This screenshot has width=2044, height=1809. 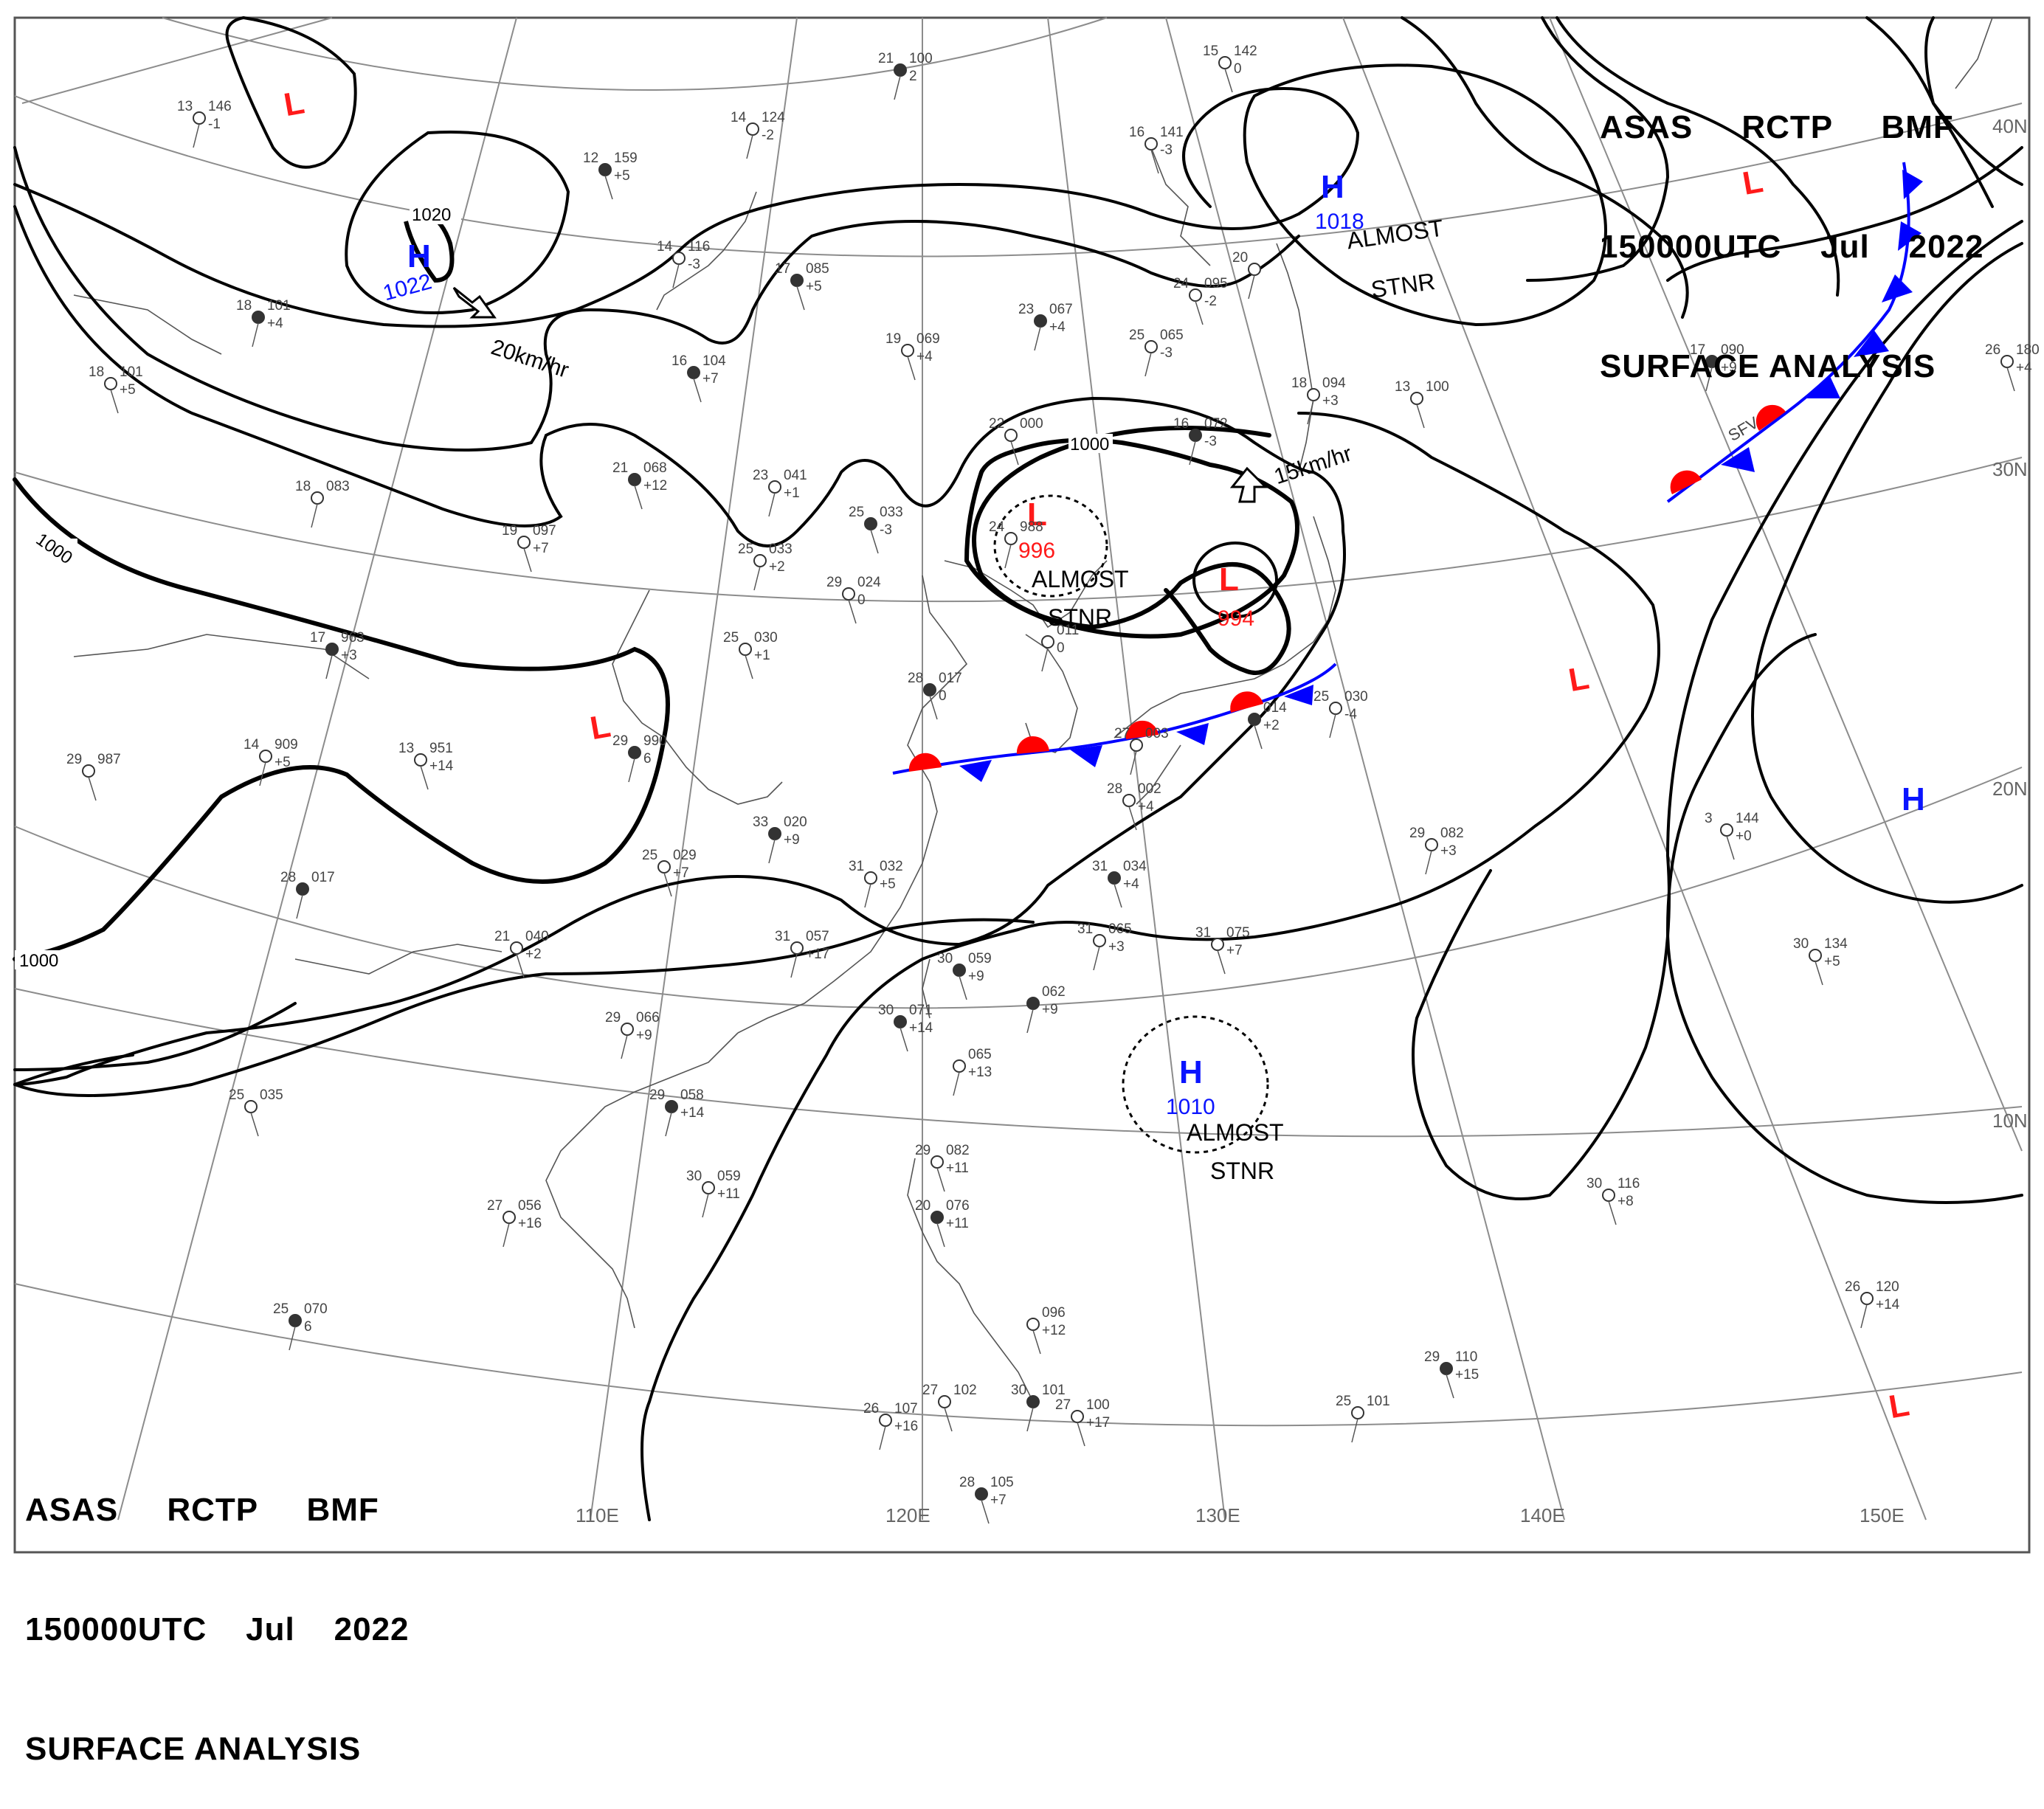 What do you see at coordinates (913, 76) in the screenshot?
I see `station-tendency: 2` at bounding box center [913, 76].